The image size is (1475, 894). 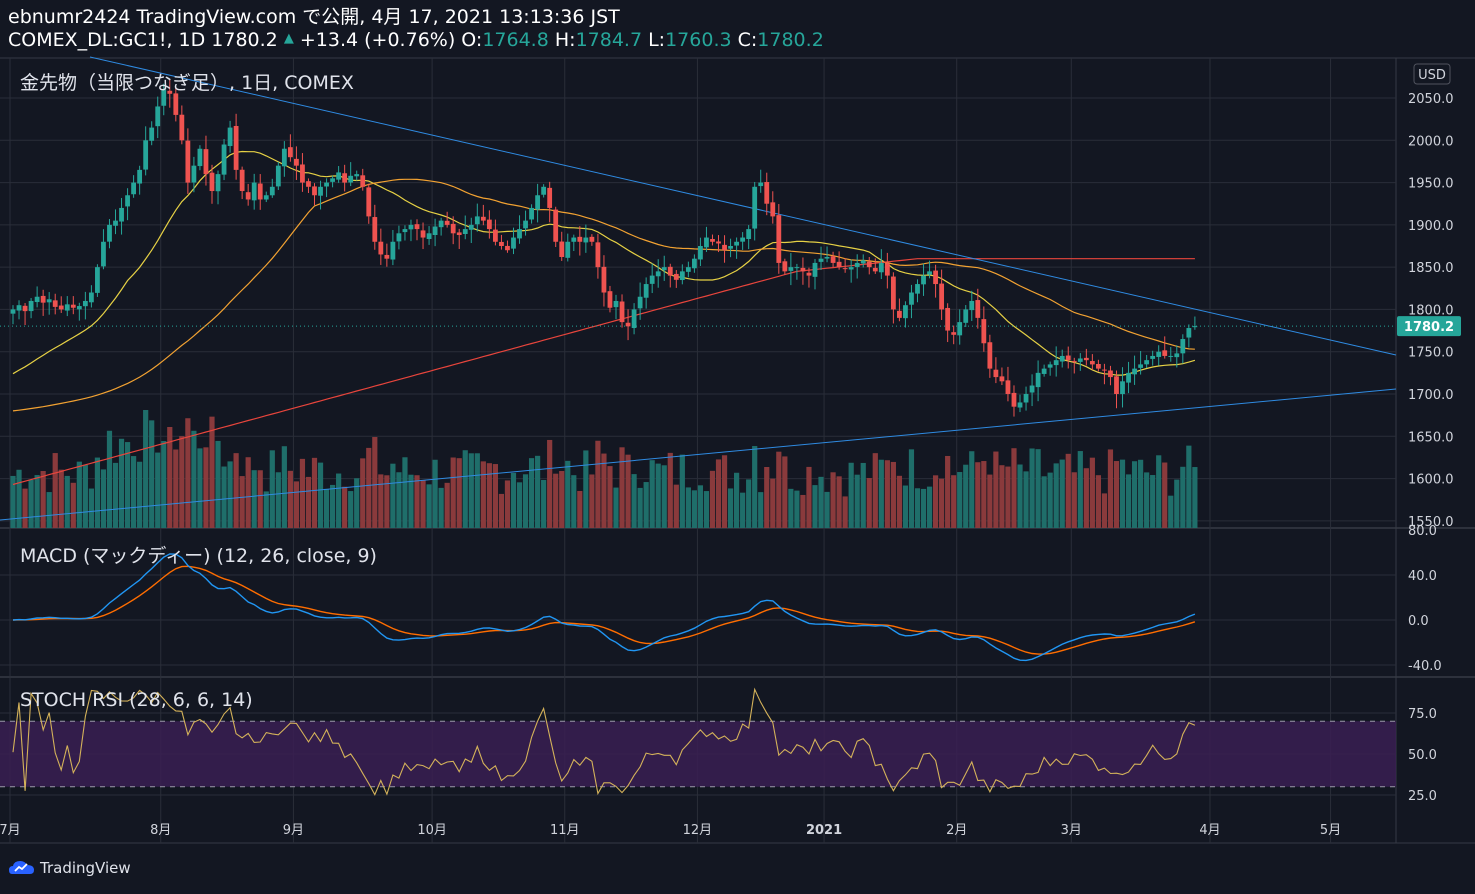 What do you see at coordinates (293, 830) in the screenshot?
I see `time-tick-label: 9月` at bounding box center [293, 830].